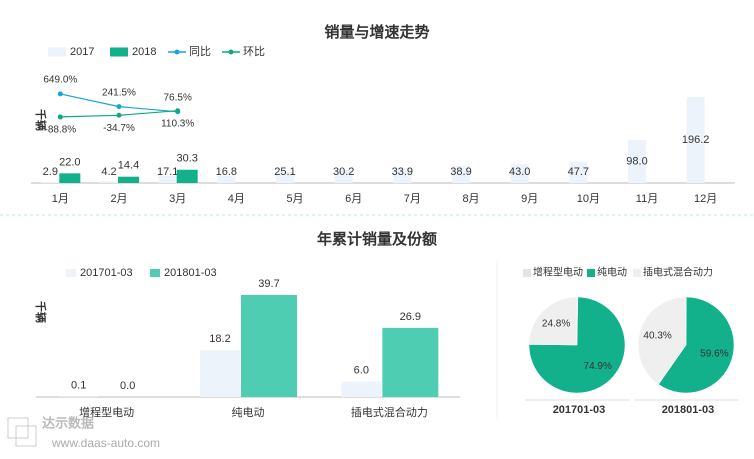 The width and height of the screenshot is (754, 459). Describe the element at coordinates (128, 166) in the screenshot. I see `data-label: 14.4` at that location.